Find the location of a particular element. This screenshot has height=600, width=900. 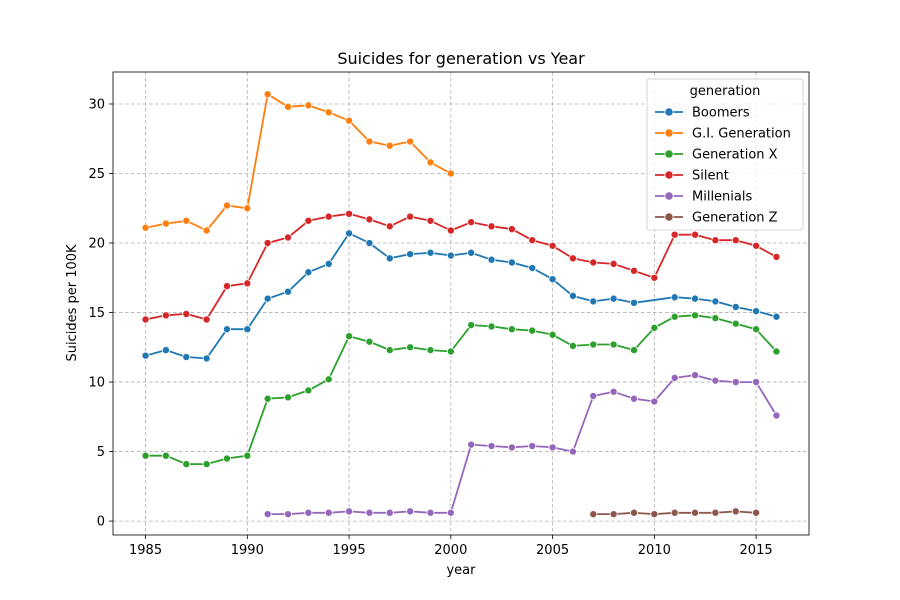

legend-item: Silent is located at coordinates (692, 176).